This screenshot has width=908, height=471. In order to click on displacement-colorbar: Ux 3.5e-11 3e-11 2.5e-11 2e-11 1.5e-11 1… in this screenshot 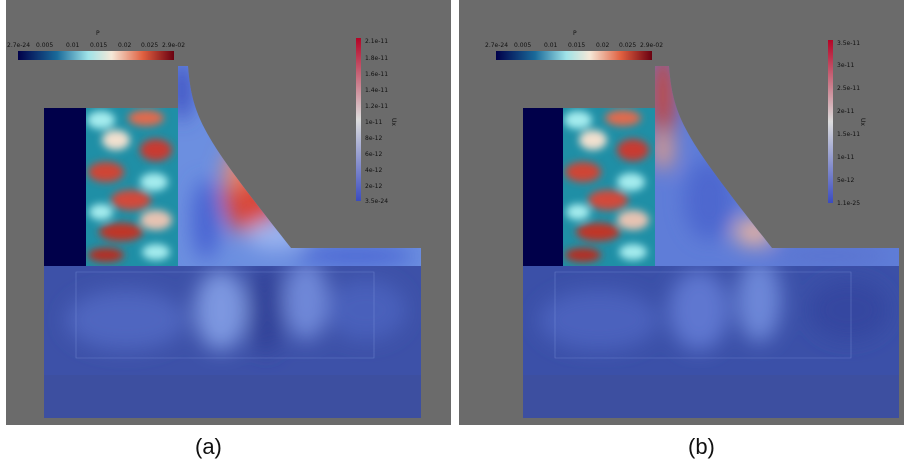, I will do `click(847, 123)`.